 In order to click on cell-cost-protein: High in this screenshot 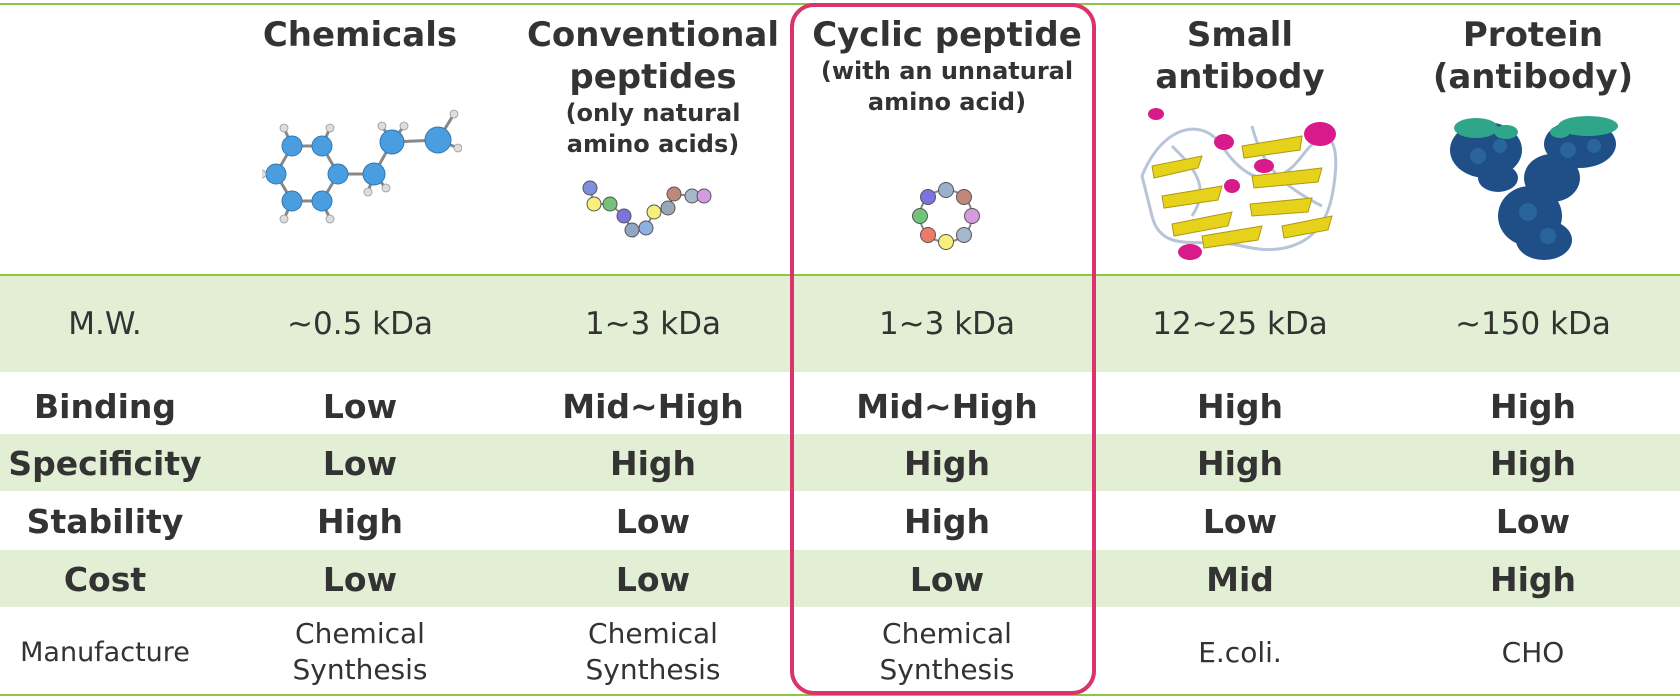, I will do `click(1533, 579)`.